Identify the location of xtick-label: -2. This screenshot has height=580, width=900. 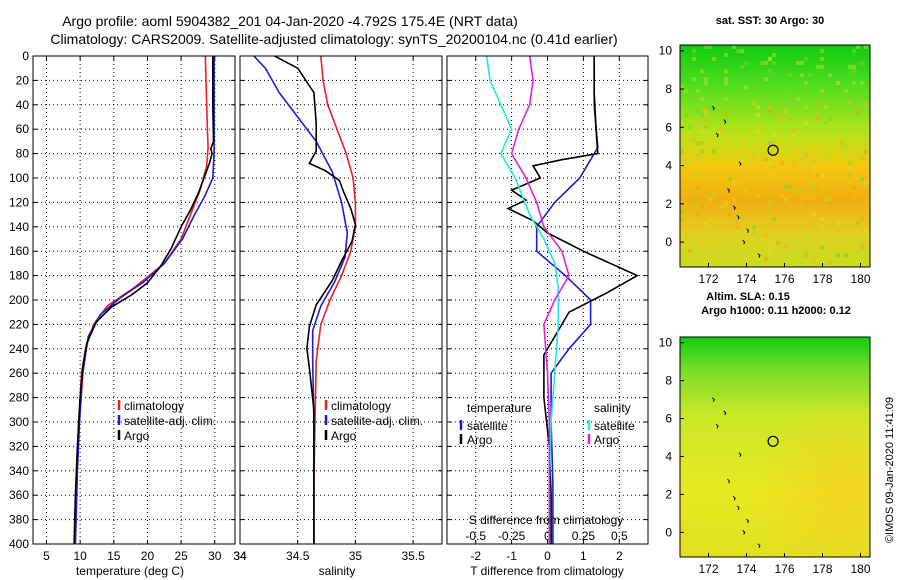
(475, 556).